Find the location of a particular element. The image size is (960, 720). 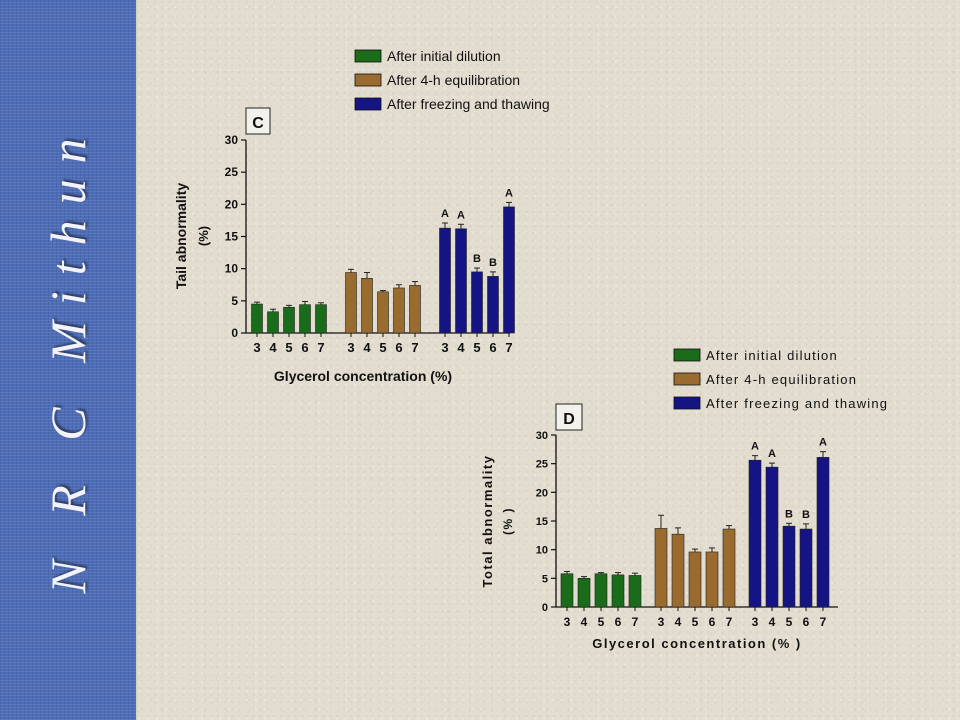

x-axis-label: Glycerol concentration (%) is located at coordinates (363, 376).